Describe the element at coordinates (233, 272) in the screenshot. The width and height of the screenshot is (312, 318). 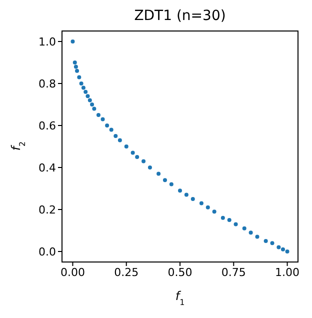
I see `x-tick-label: 0.75` at that location.